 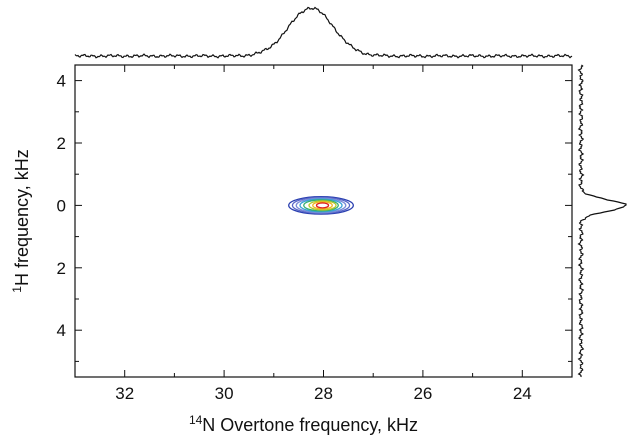 I want to click on y-axis-title-text: H frequency, kHz, so click(x=22, y=217).